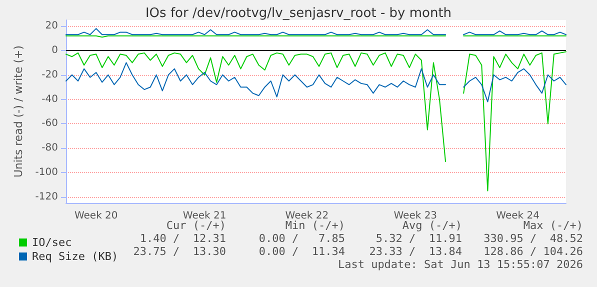 The width and height of the screenshot is (597, 287). Describe the element at coordinates (46, 172) in the screenshot. I see `y-tick-label: -100` at that location.